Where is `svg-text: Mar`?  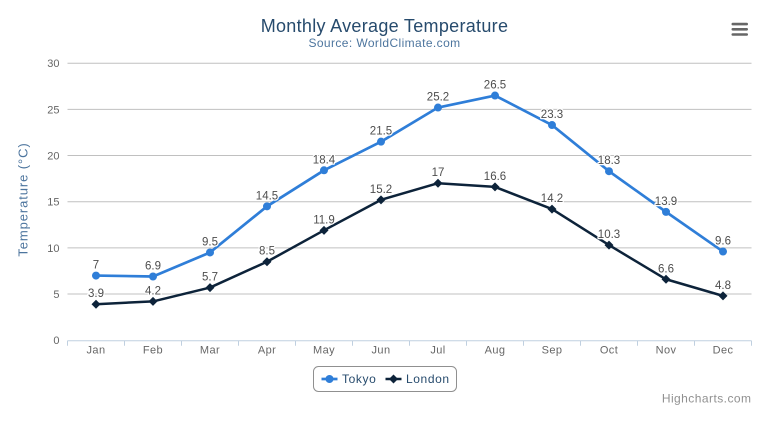 svg-text: Mar is located at coordinates (210, 351).